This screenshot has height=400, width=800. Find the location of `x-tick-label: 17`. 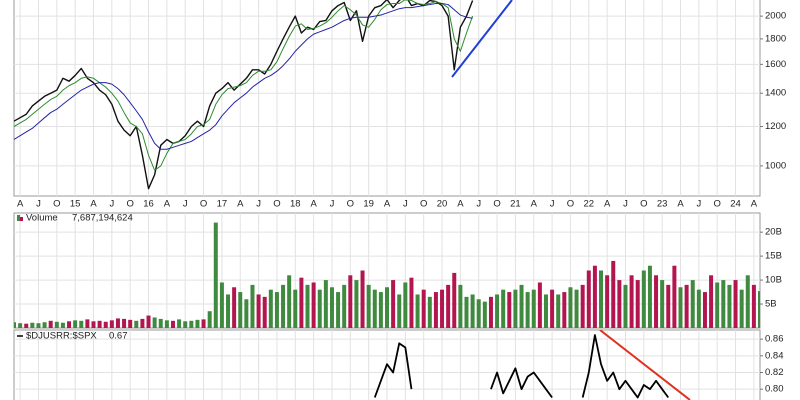

x-tick-label: 17 is located at coordinates (222, 204).